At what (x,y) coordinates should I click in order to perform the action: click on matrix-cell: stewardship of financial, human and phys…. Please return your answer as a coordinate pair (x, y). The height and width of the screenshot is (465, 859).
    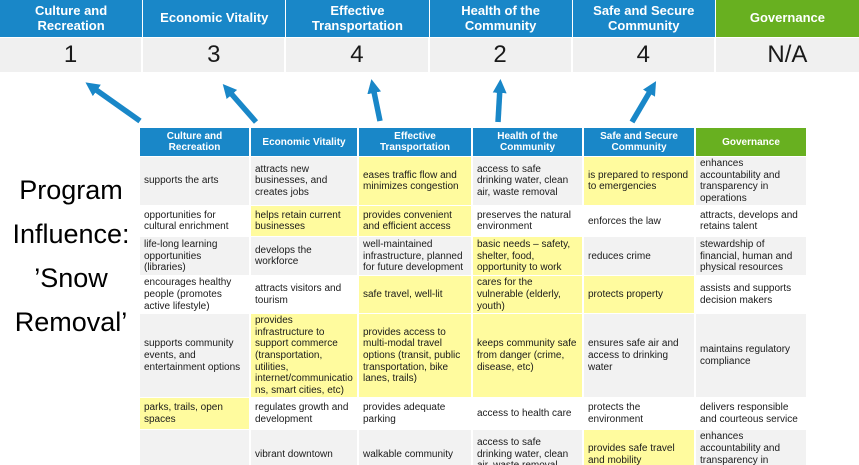
    Looking at the image, I should click on (750, 256).